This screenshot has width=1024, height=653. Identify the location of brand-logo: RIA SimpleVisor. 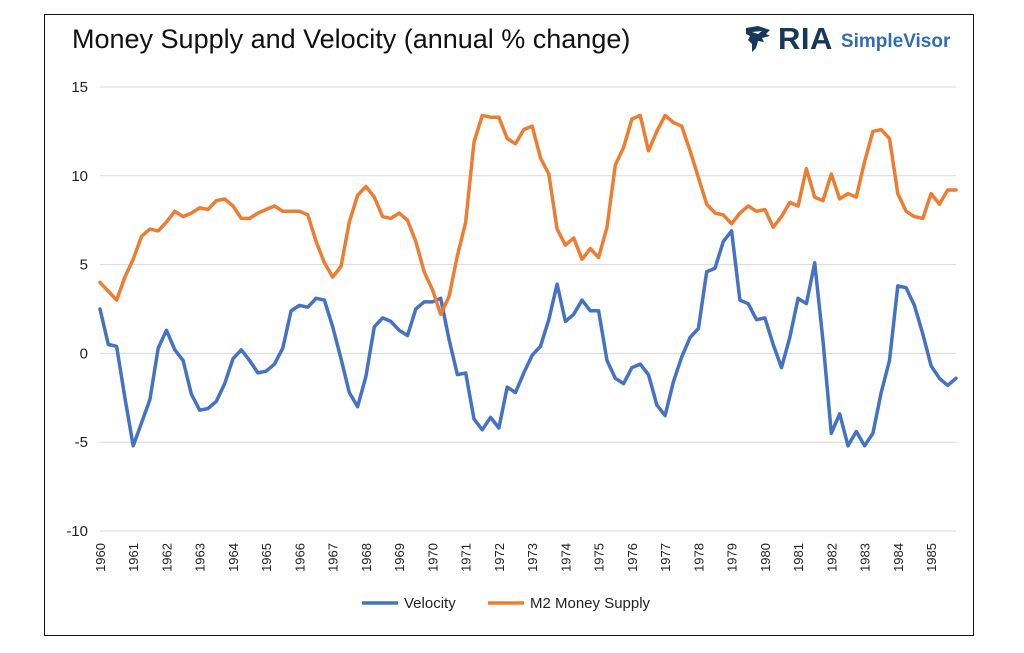
(847, 38).